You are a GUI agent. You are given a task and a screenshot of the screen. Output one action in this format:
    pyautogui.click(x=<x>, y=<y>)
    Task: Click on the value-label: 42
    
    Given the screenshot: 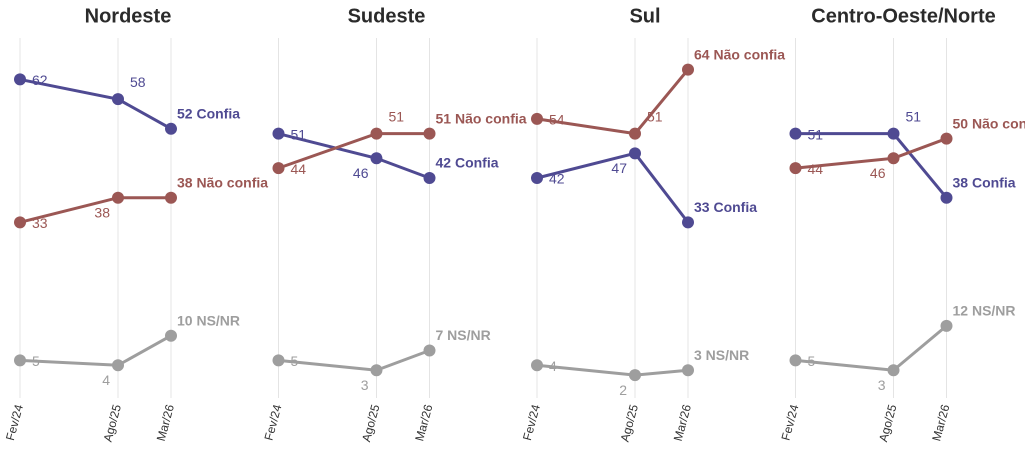 What is the action you would take?
    pyautogui.click(x=557, y=179)
    